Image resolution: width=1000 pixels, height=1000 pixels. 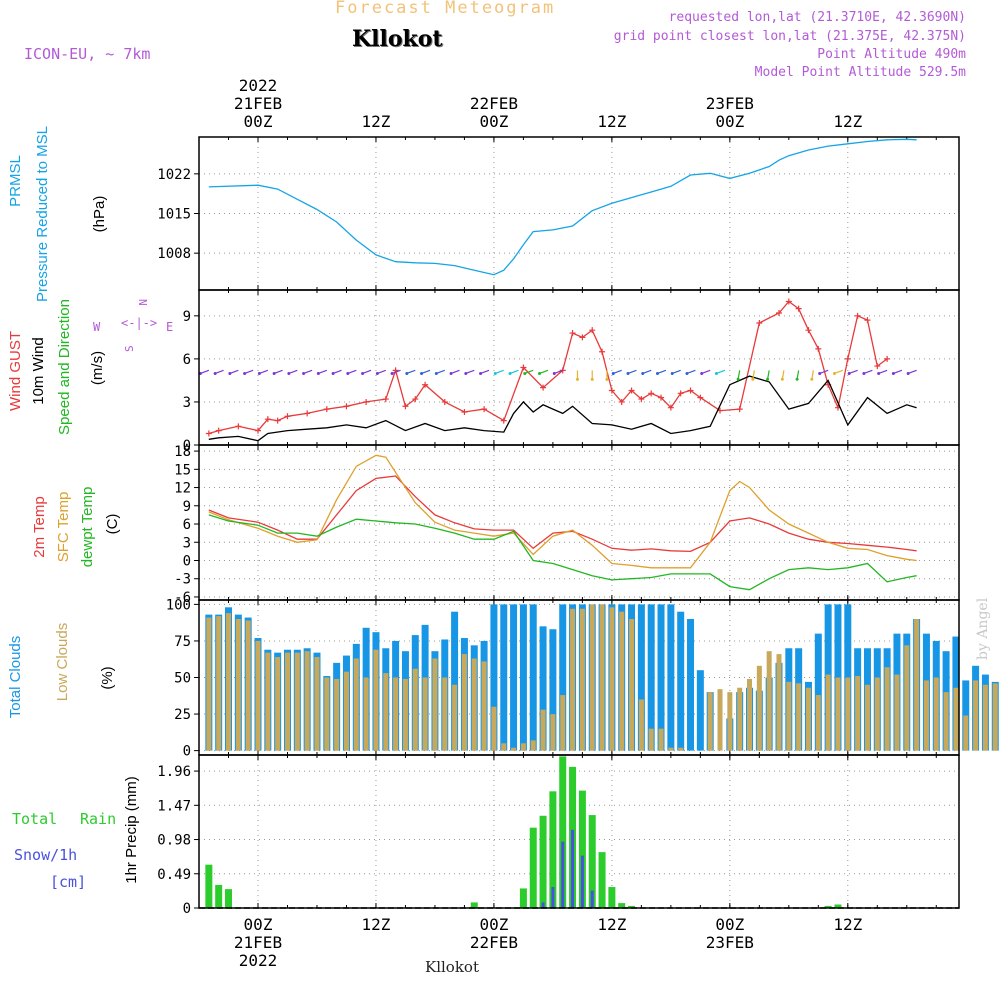 What do you see at coordinates (817, 17) in the screenshot?
I see `requested-coords: requested lon,lat (21.3710E, 42.3690N)` at bounding box center [817, 17].